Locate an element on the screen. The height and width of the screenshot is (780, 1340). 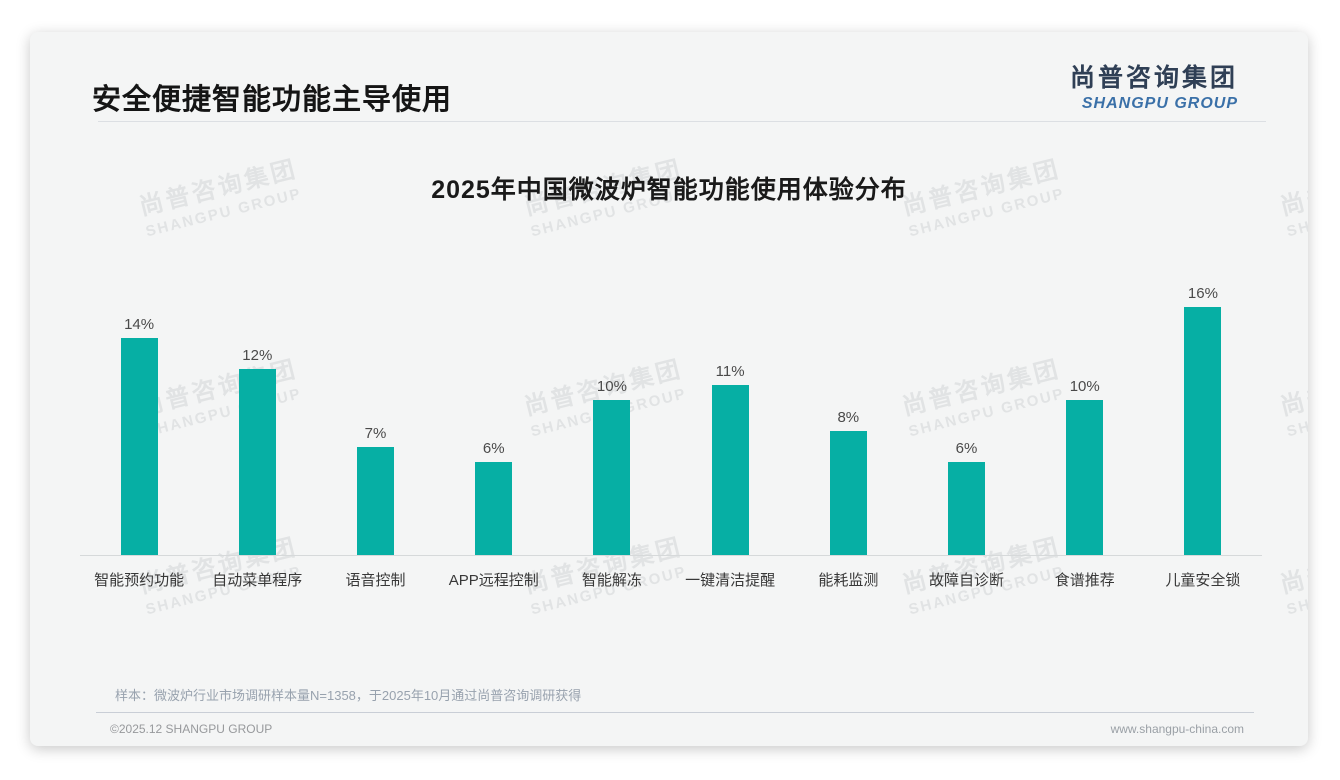
bar-value-label: 14% is located at coordinates (139, 324).